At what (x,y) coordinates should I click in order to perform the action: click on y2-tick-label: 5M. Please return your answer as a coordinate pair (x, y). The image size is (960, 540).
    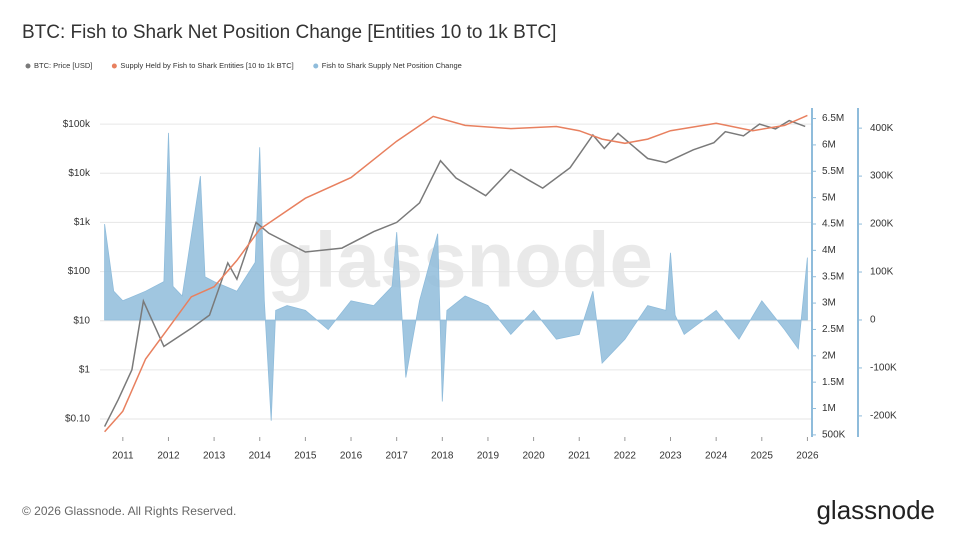
    Looking at the image, I should click on (829, 197).